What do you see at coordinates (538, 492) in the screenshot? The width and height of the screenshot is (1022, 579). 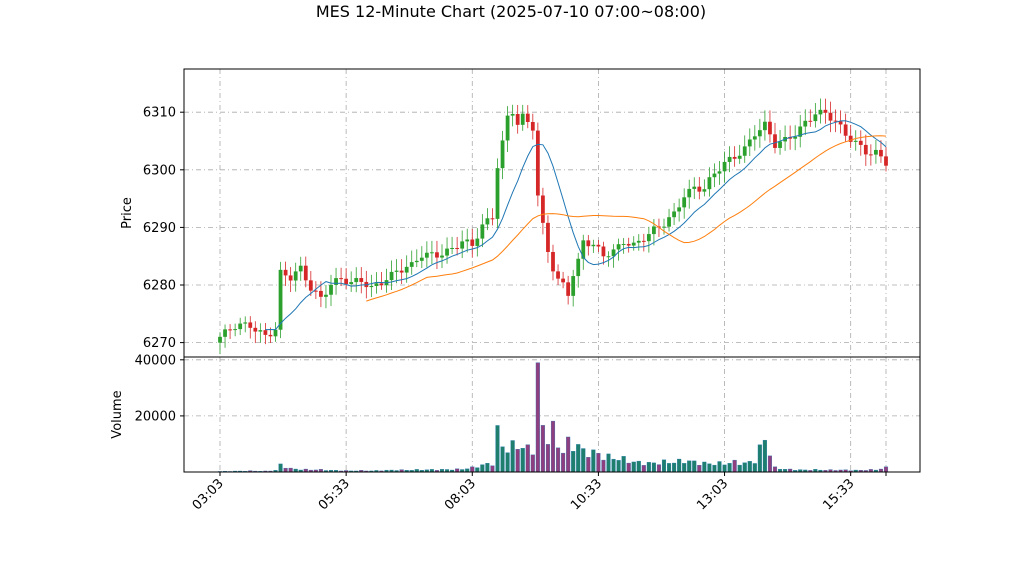 I see `x-axis: 03:03 05:33 08:03 10:33 13:03 15:33` at bounding box center [538, 492].